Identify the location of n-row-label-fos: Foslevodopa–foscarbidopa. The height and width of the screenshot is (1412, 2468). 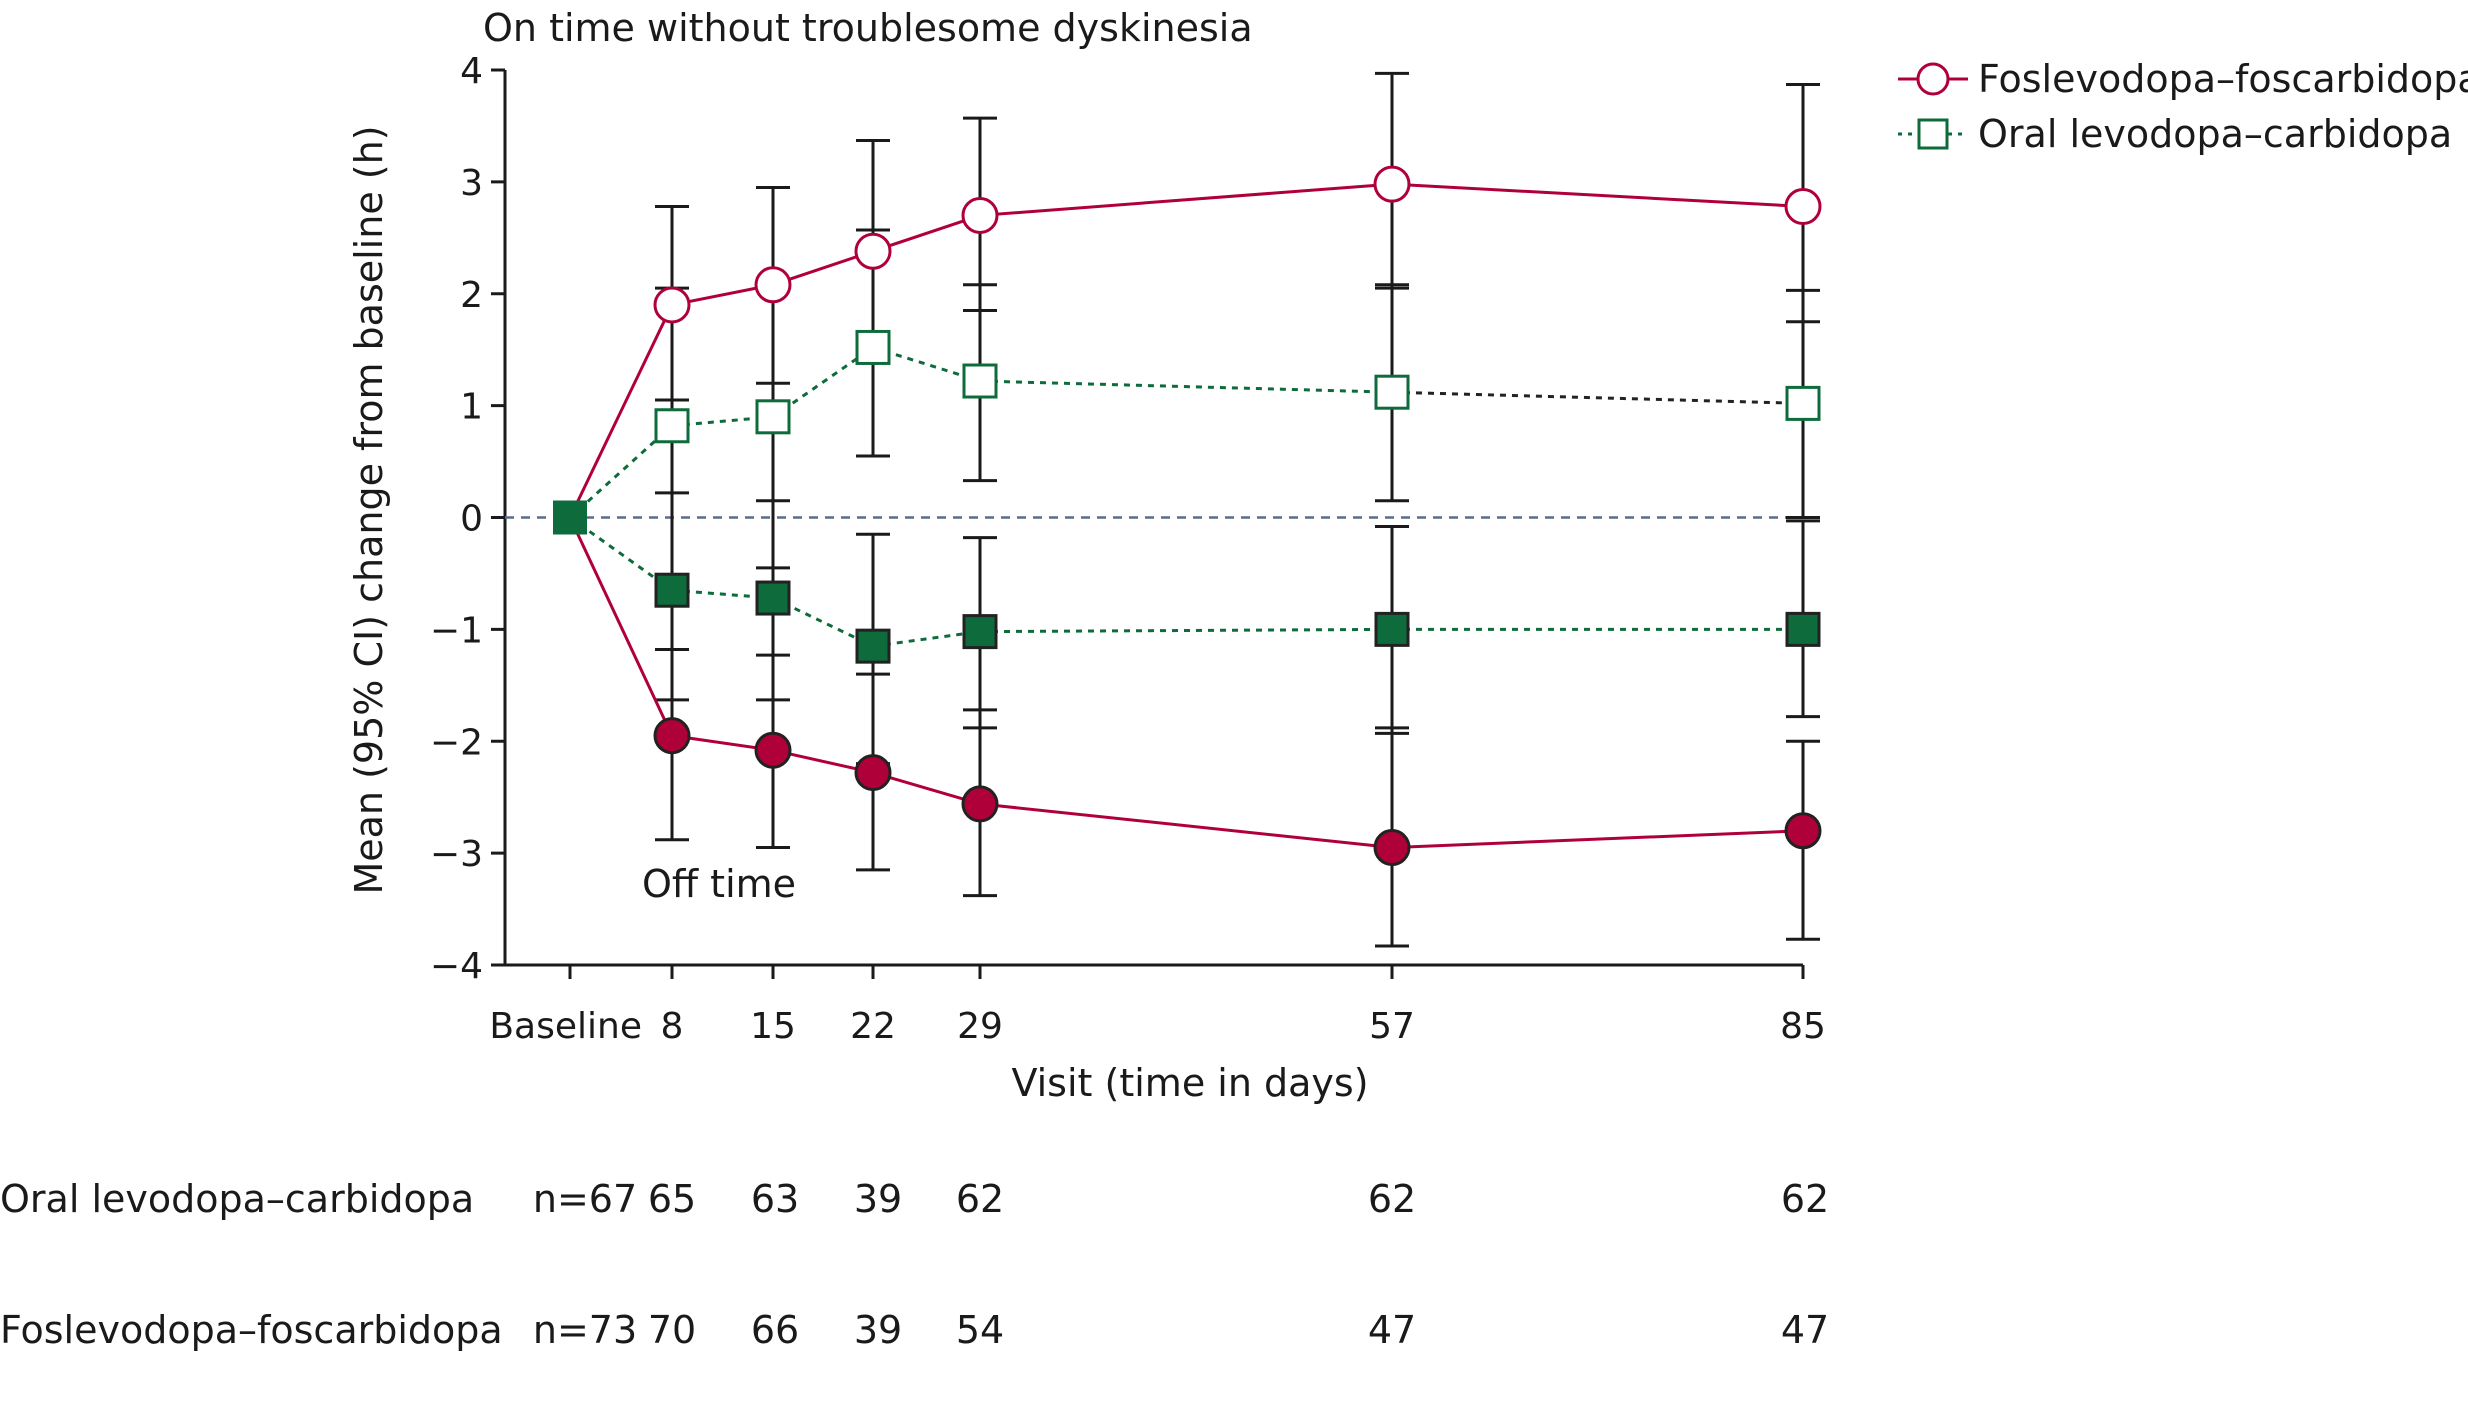
(251, 1330).